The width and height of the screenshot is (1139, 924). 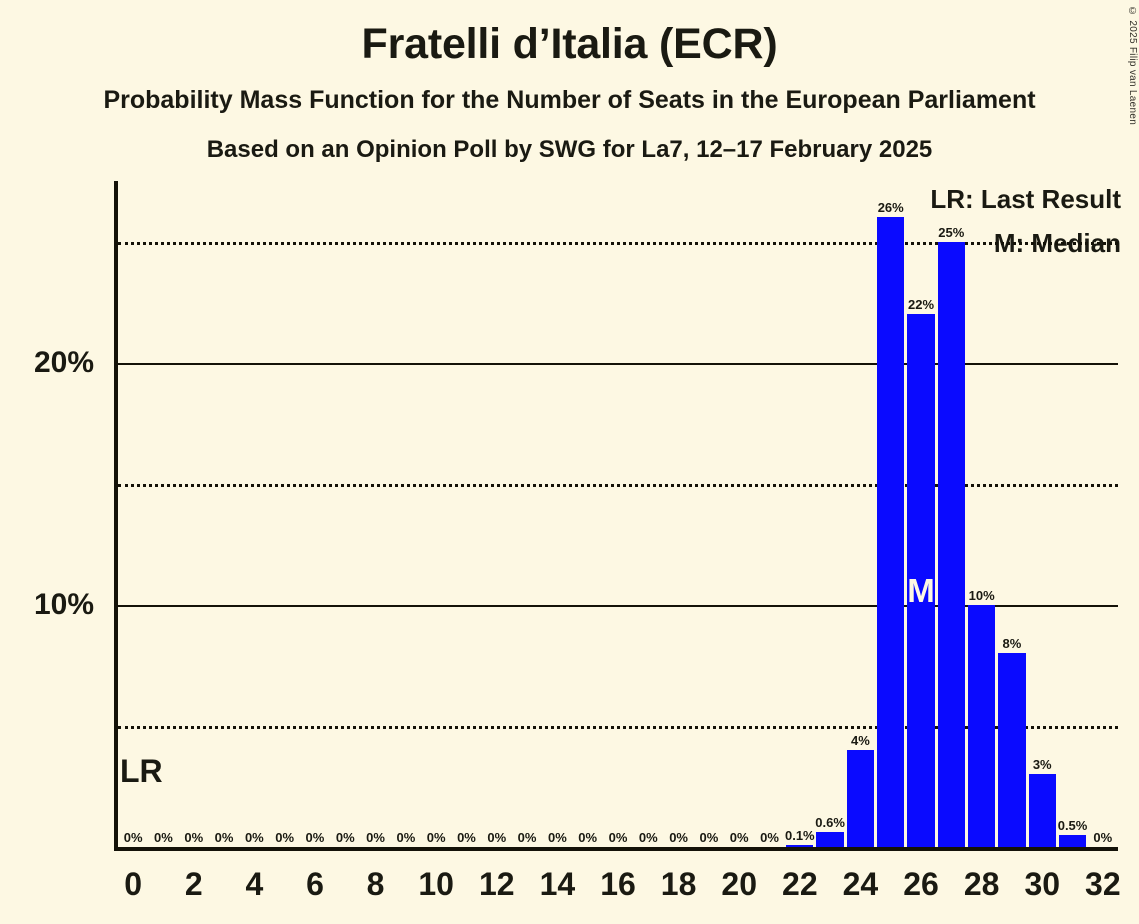 What do you see at coordinates (860, 741) in the screenshot?
I see `bar-value-label-seat-24: 4%` at bounding box center [860, 741].